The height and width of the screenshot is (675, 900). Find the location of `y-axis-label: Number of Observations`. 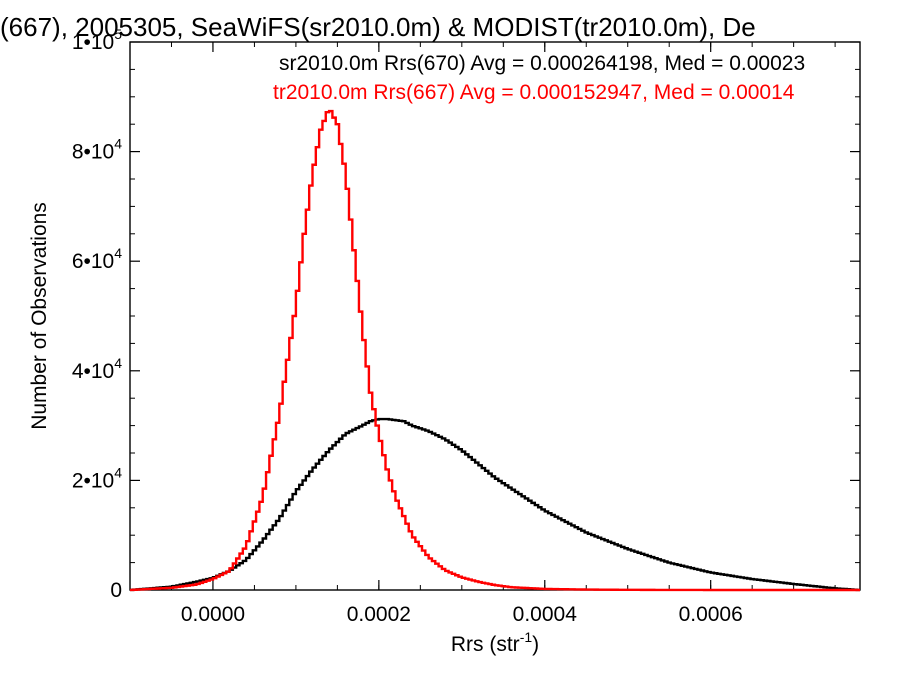

y-axis-label: Number of Observations is located at coordinates (39, 316).